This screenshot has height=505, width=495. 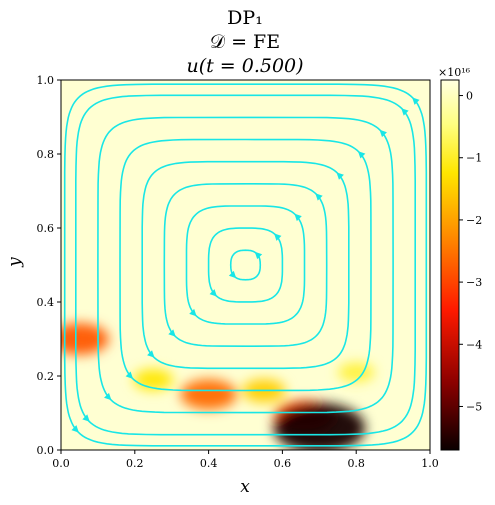 I want to click on y-tick-label: 0.2, so click(x=46, y=376).